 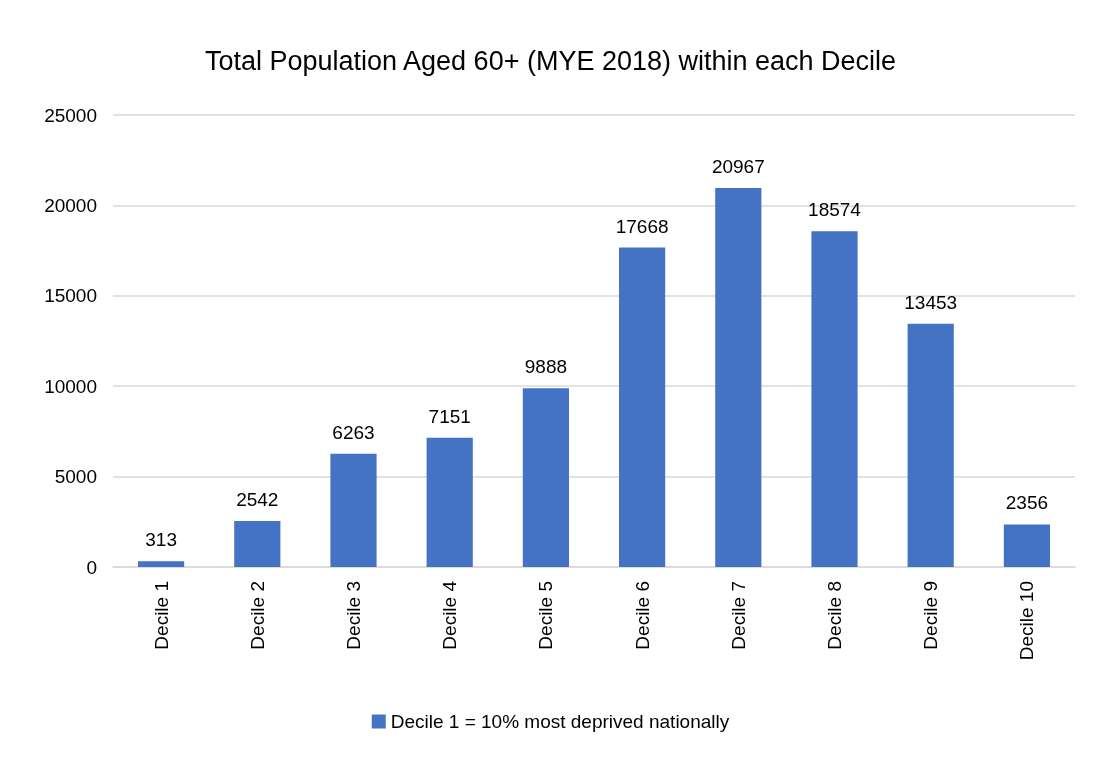 What do you see at coordinates (353, 432) in the screenshot?
I see `data-label: 6263` at bounding box center [353, 432].